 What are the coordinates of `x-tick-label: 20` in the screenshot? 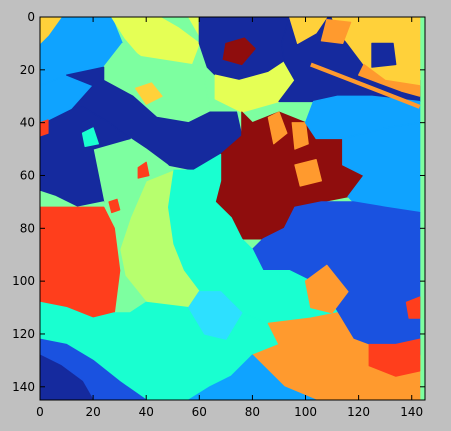 It's located at (92, 412).